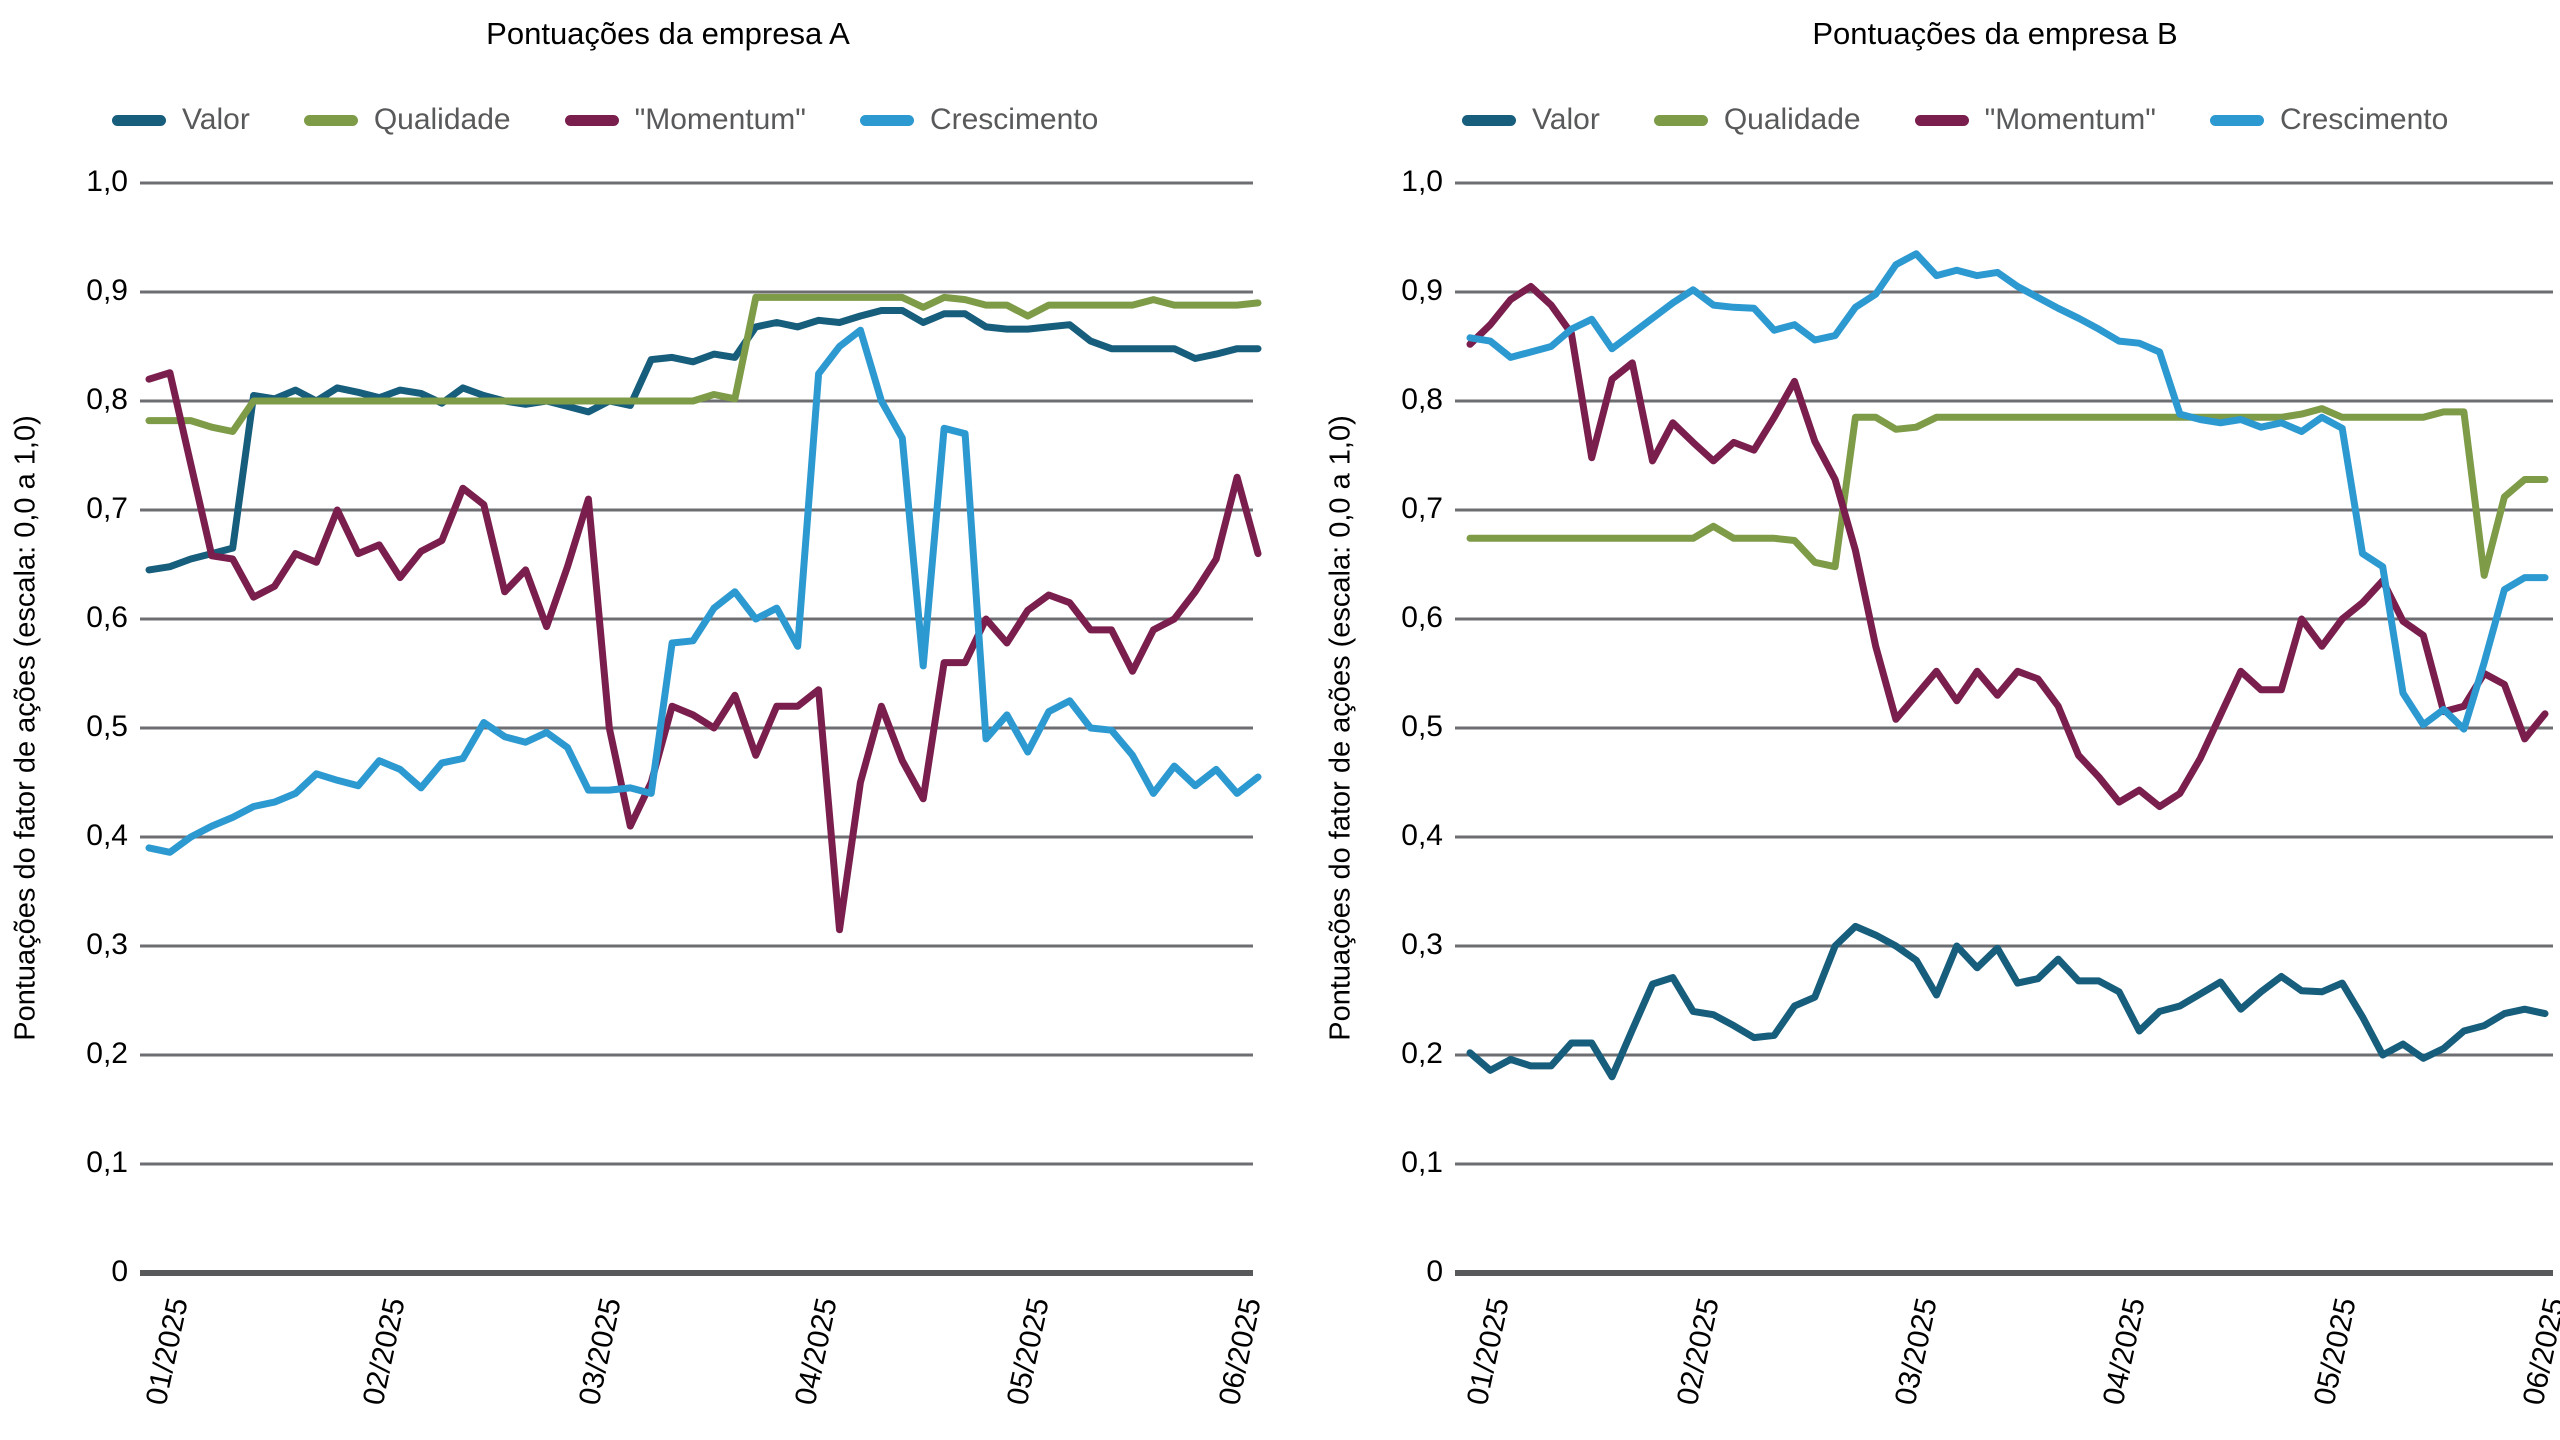 This screenshot has height=1440, width=2560. What do you see at coordinates (1995, 33) in the screenshot?
I see `chart-b-title: Pontuações da empresa B` at bounding box center [1995, 33].